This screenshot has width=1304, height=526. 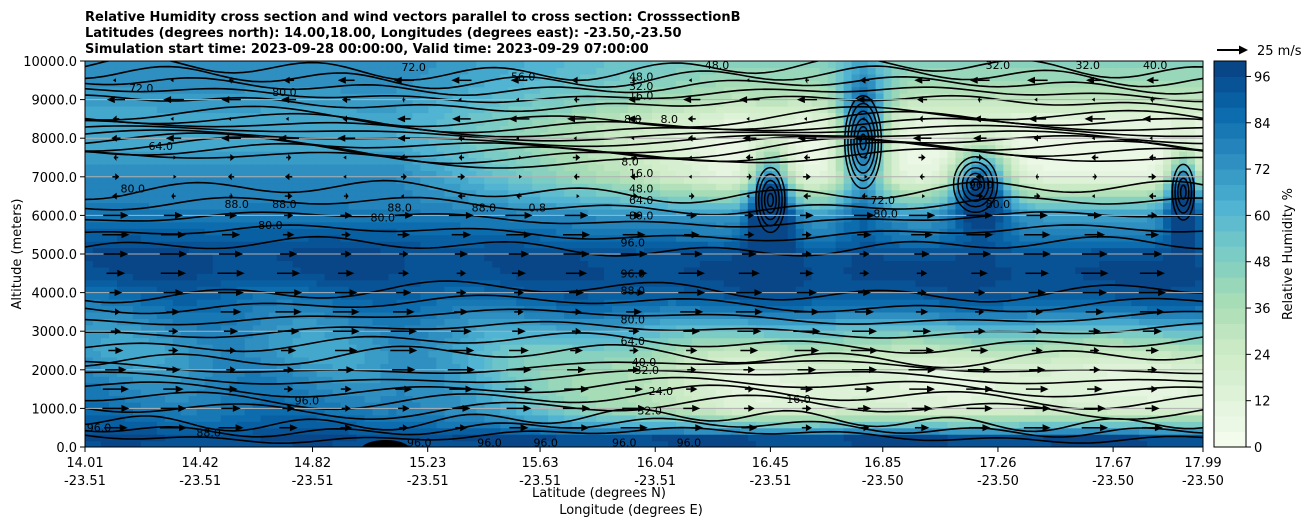 What do you see at coordinates (998, 481) in the screenshot?
I see `x-tick-lon: -23.50` at bounding box center [998, 481].